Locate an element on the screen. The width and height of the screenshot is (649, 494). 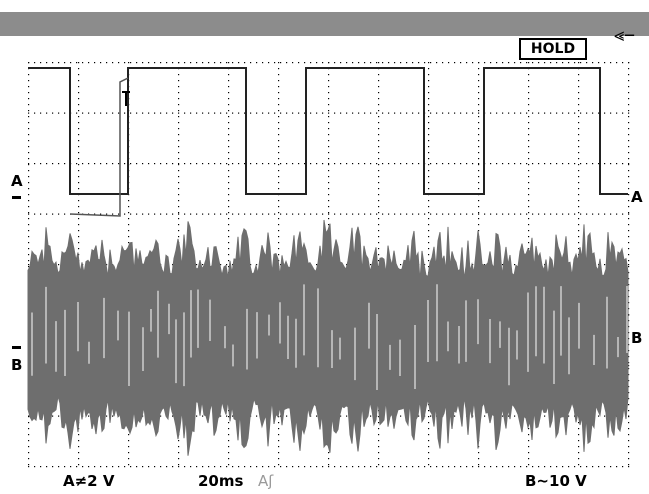
channel-a-left-marker: A is located at coordinates (17, 181).